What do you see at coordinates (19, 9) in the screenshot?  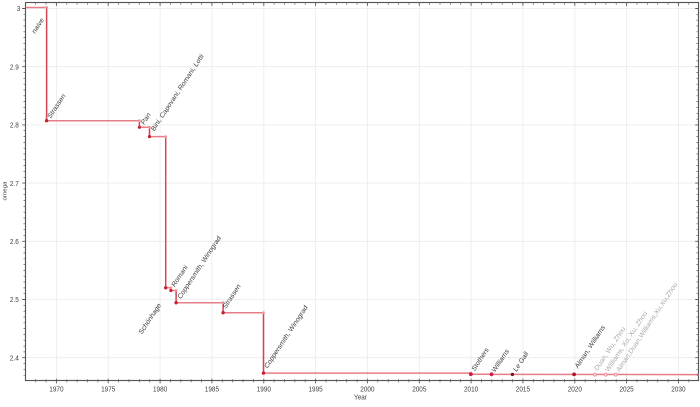 I see `svg-text: 3` at bounding box center [19, 9].